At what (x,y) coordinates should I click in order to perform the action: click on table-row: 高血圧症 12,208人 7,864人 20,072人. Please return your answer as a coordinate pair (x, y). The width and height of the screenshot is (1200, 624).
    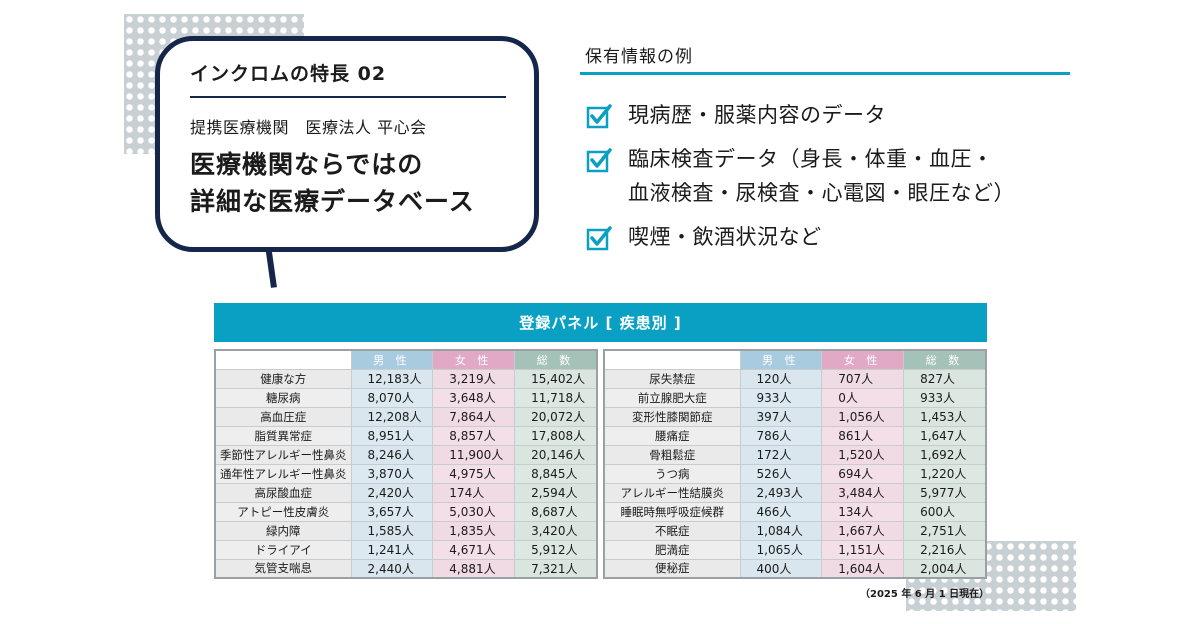
    Looking at the image, I should click on (406, 416).